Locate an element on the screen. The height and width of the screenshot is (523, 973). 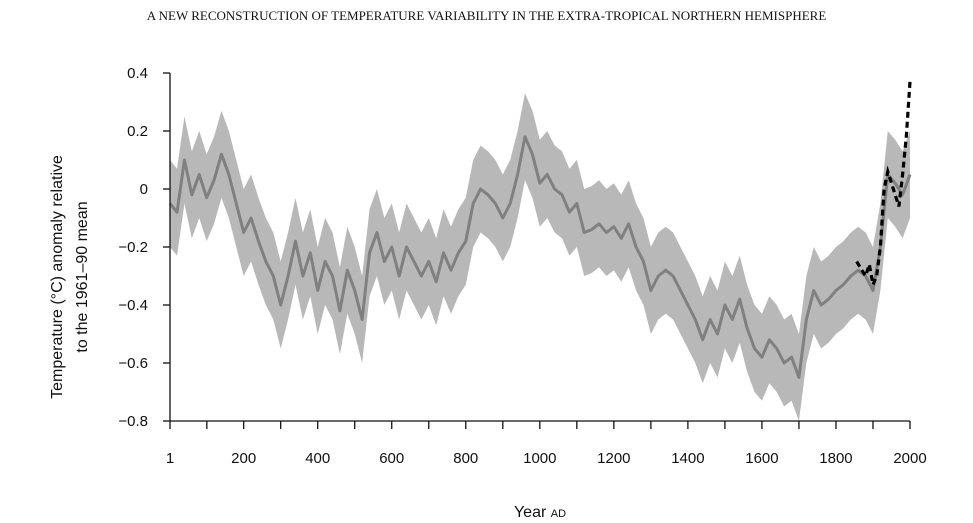
y-ticks: 0.4 0.2 0 −0.2 −0.4 −0.6 −0.8 is located at coordinates (144, 247).